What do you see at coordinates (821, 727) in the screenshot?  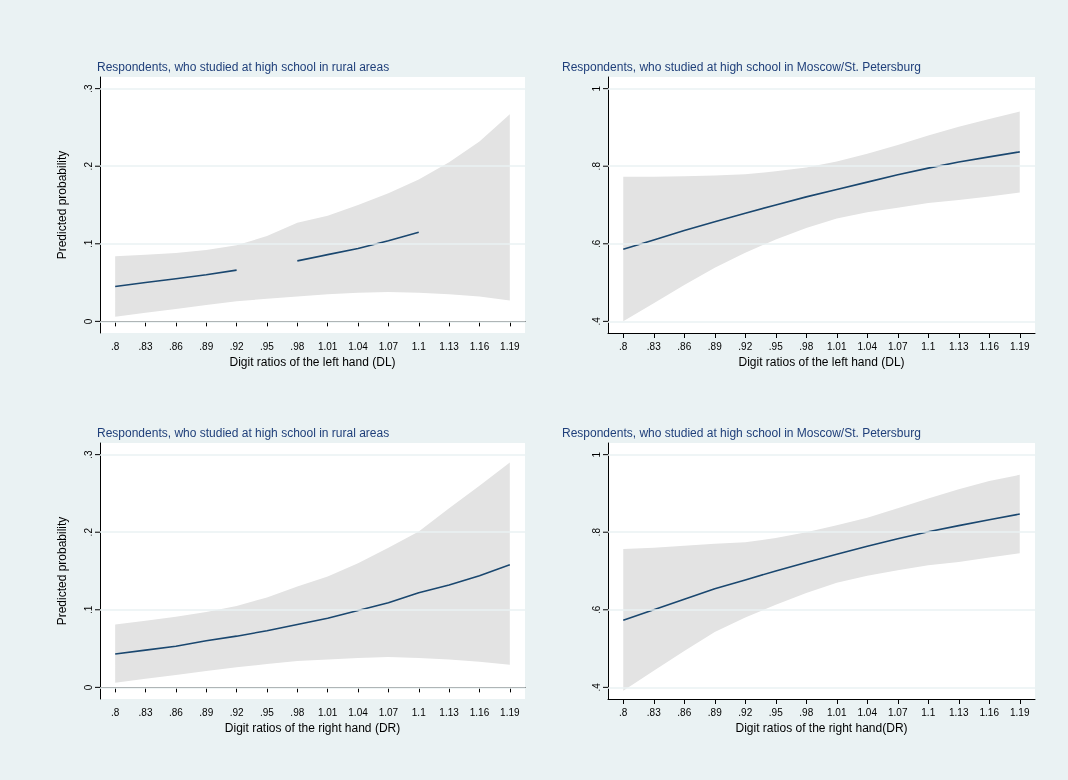 I see `x-axis-title: Digit ratios of the right hand(DR)` at bounding box center [821, 727].